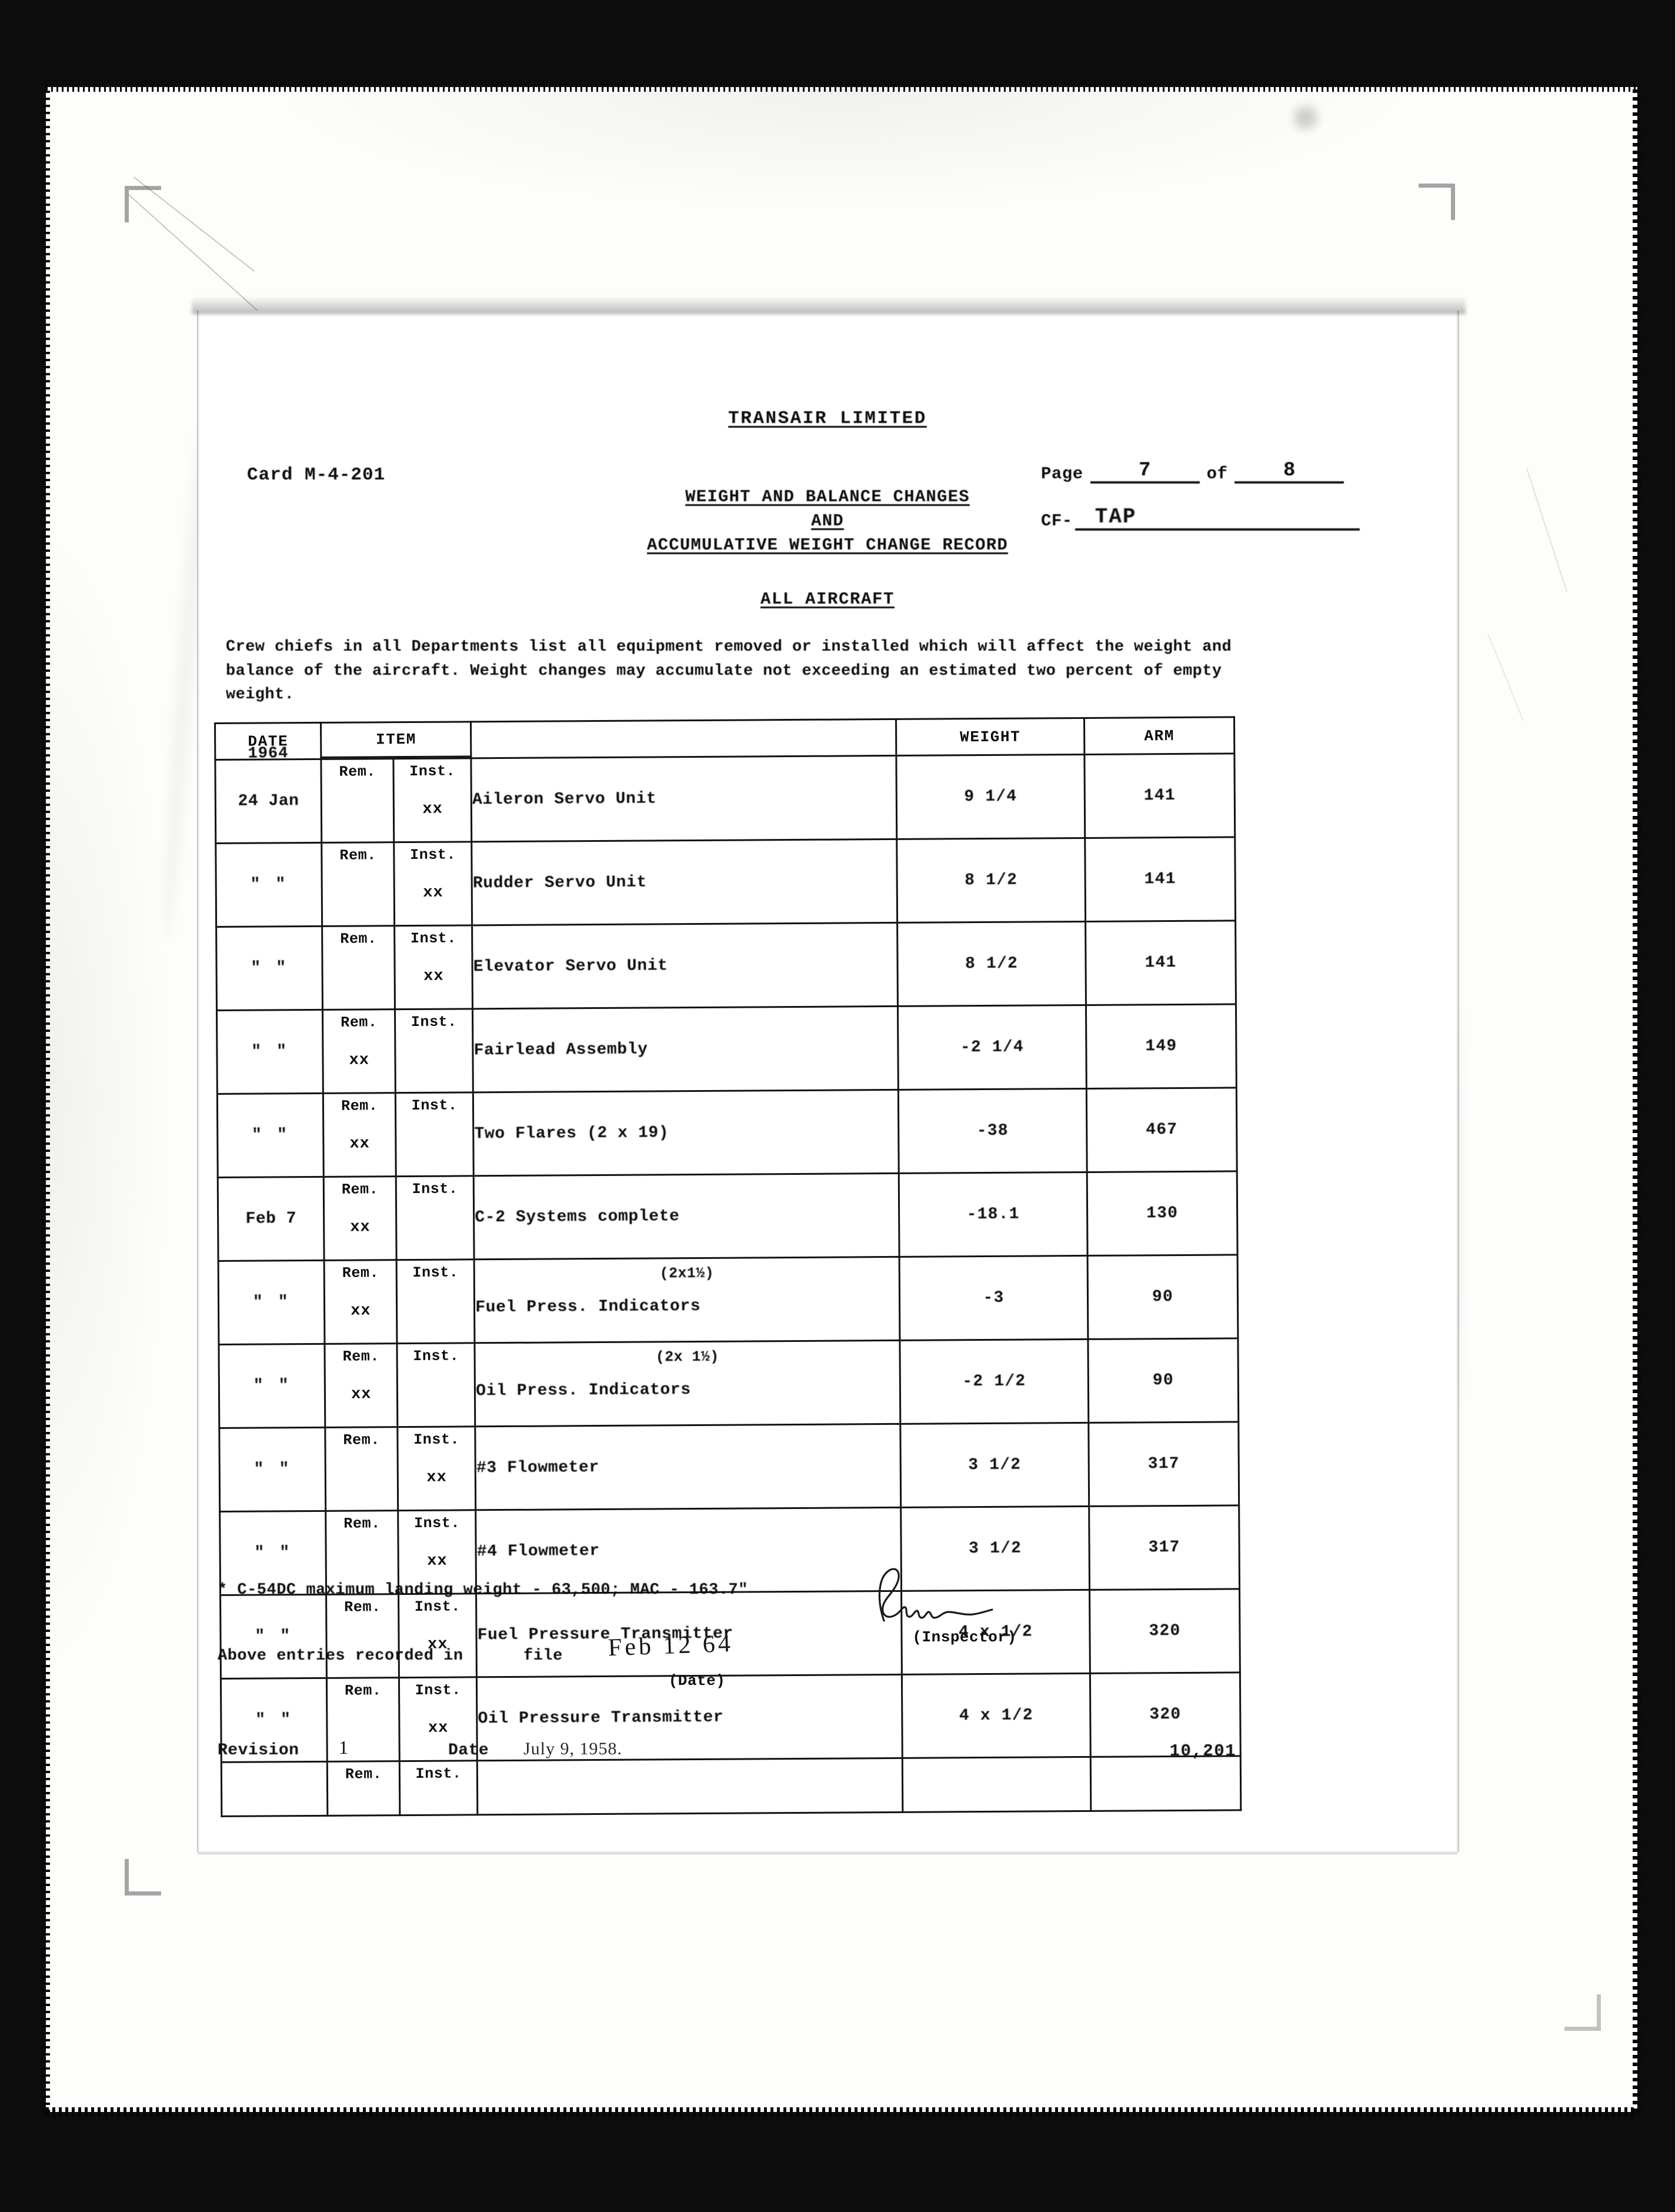 This screenshot has width=1675, height=2212. What do you see at coordinates (1202, 1751) in the screenshot?
I see `form-number: 10,201` at bounding box center [1202, 1751].